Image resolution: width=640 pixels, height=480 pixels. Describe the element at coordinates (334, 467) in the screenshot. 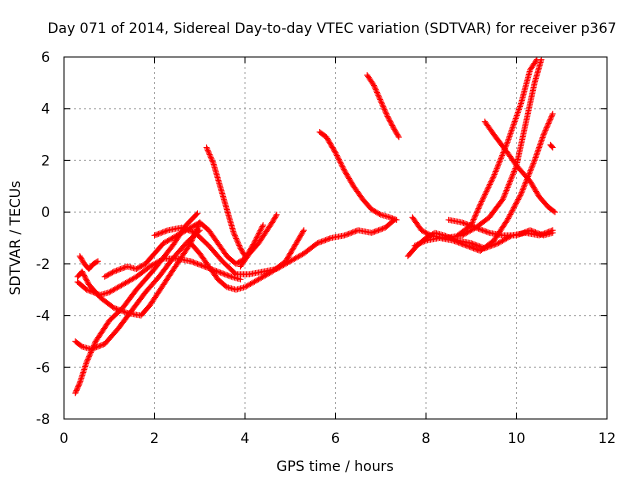

I see `x-axis-label: GPS time / hours` at that location.